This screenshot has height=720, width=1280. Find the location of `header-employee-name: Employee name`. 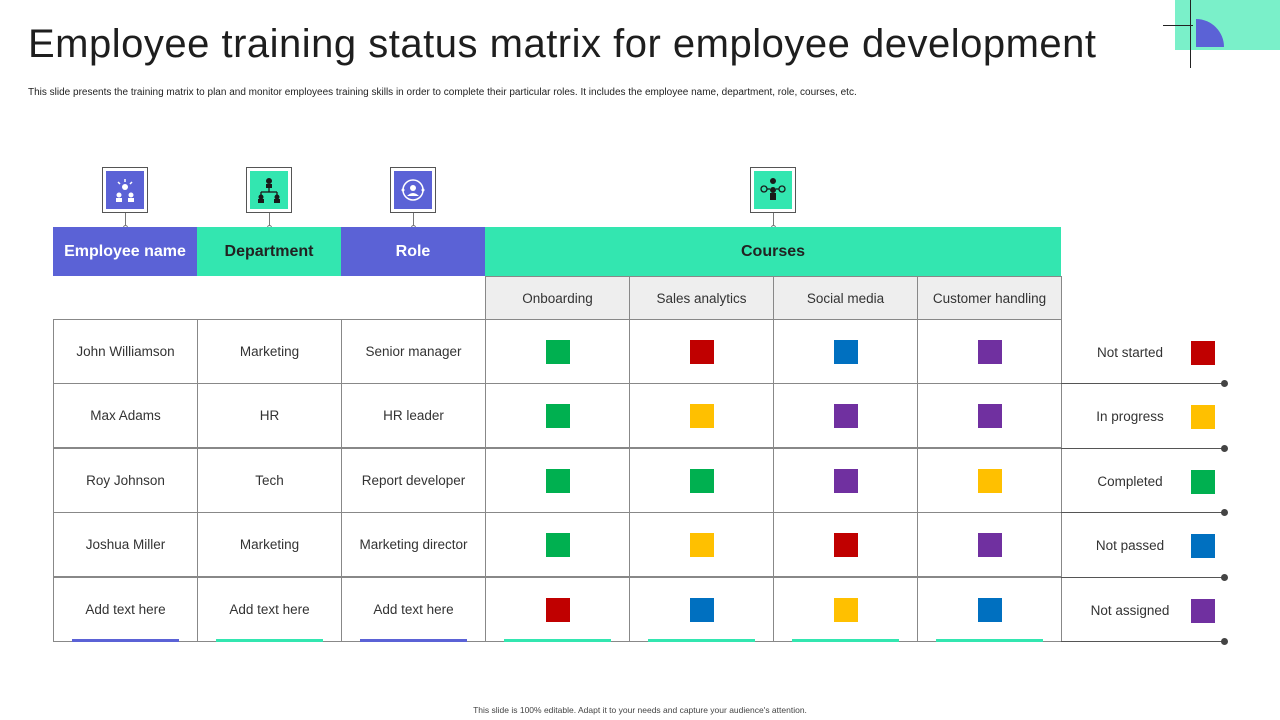

header-employee-name: Employee name is located at coordinates (125, 251).